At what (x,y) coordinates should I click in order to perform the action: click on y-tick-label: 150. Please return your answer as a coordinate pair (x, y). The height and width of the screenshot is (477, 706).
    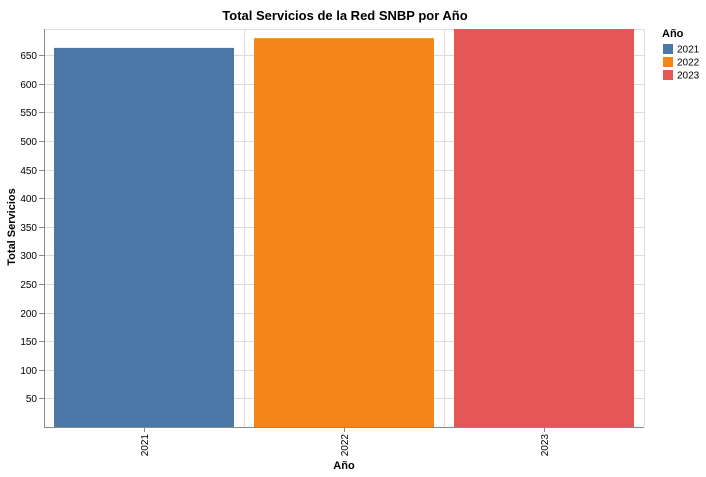
    Looking at the image, I should click on (28, 342).